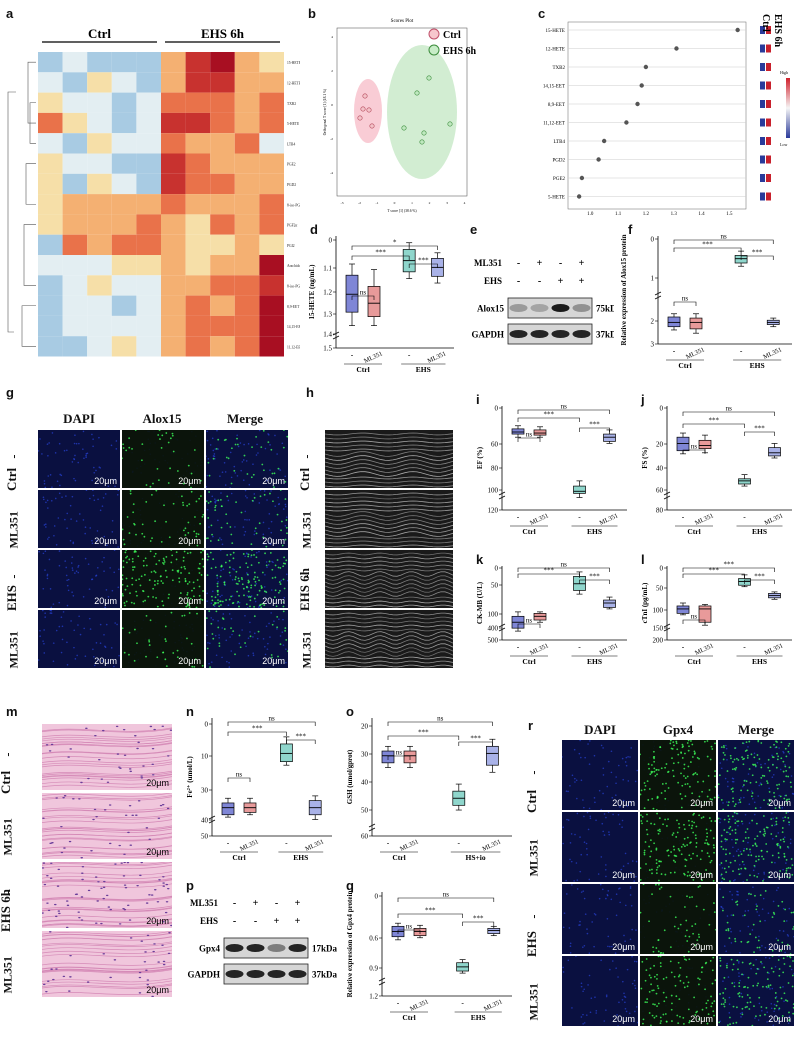 This screenshot has height=1039, width=800. What do you see at coordinates (554, 87) in the screenshot?
I see `row-label: 14,15-EET` at bounding box center [554, 87].